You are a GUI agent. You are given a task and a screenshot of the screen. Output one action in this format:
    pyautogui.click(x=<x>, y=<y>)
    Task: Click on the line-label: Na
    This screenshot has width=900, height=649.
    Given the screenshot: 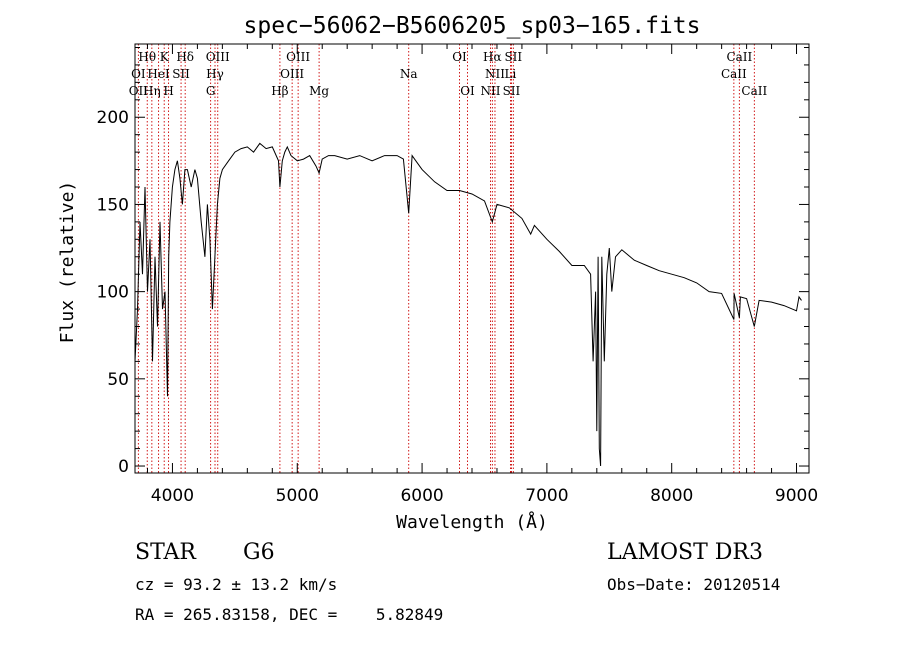 What is the action you would take?
    pyautogui.click(x=409, y=74)
    